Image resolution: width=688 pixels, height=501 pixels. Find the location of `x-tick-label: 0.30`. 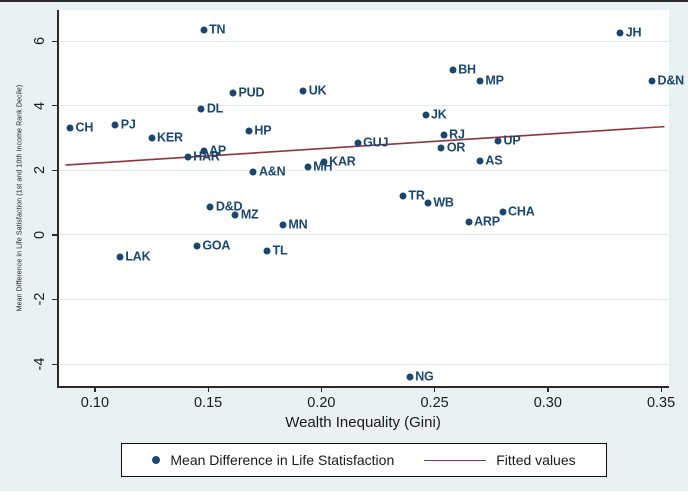

x-tick-label: 0.30 is located at coordinates (547, 403).